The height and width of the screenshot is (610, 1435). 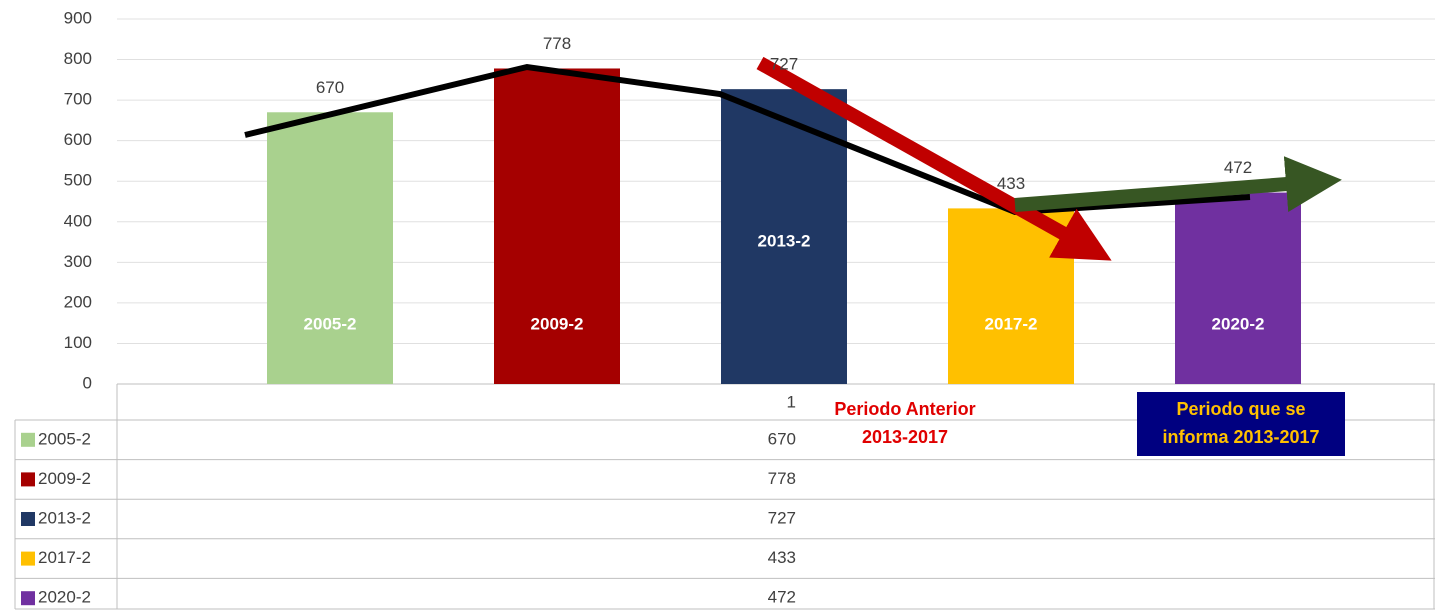 What do you see at coordinates (78, 180) in the screenshot?
I see `y-tick-label: 500` at bounding box center [78, 180].